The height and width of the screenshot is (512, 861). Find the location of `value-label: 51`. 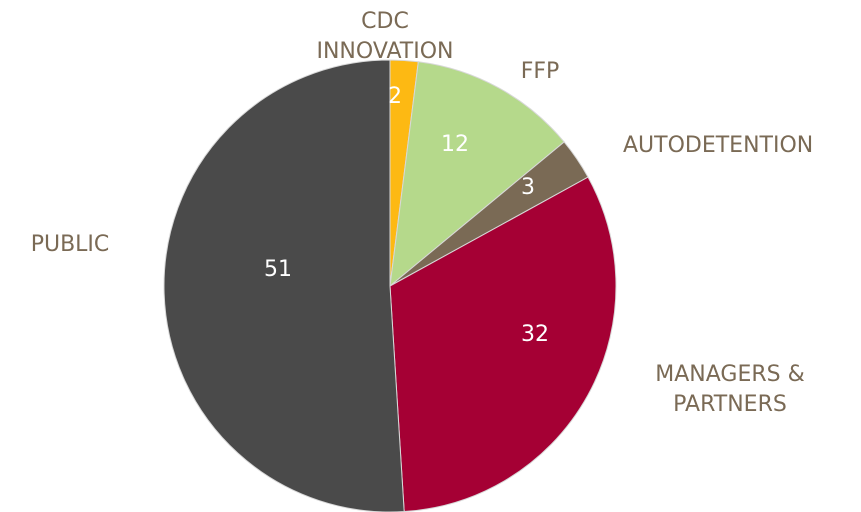

value-label: 51 is located at coordinates (278, 269).